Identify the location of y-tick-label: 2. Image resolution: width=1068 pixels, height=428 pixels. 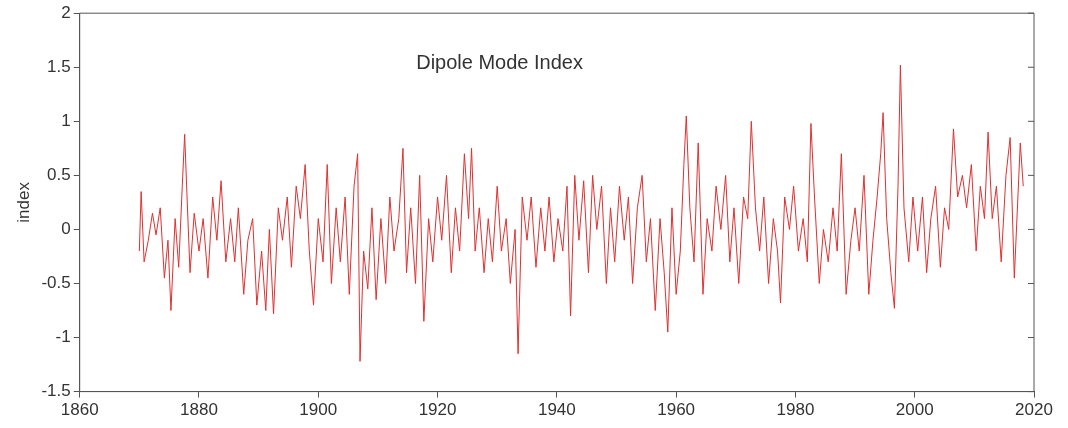
(66, 12).